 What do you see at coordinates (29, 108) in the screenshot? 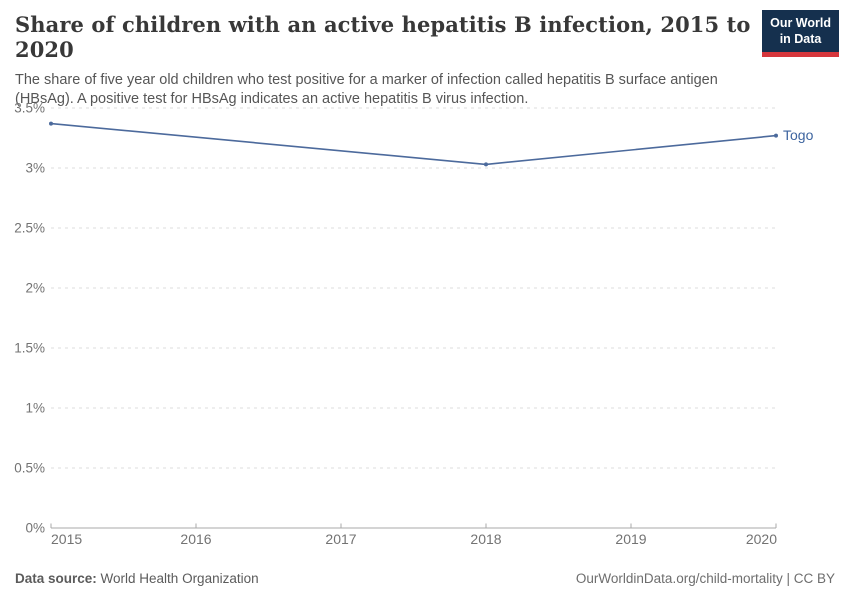
I see `y-tick-label-3.5: 3.5%` at bounding box center [29, 108].